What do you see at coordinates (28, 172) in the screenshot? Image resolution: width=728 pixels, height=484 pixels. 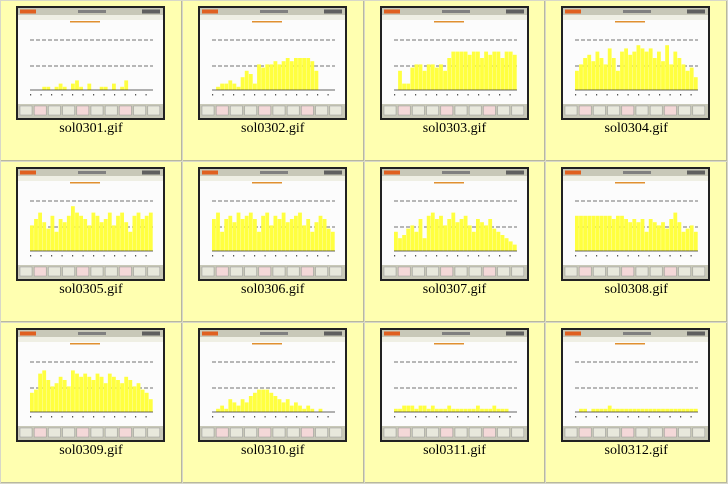 I see `thumbnail-logo` at bounding box center [28, 172].